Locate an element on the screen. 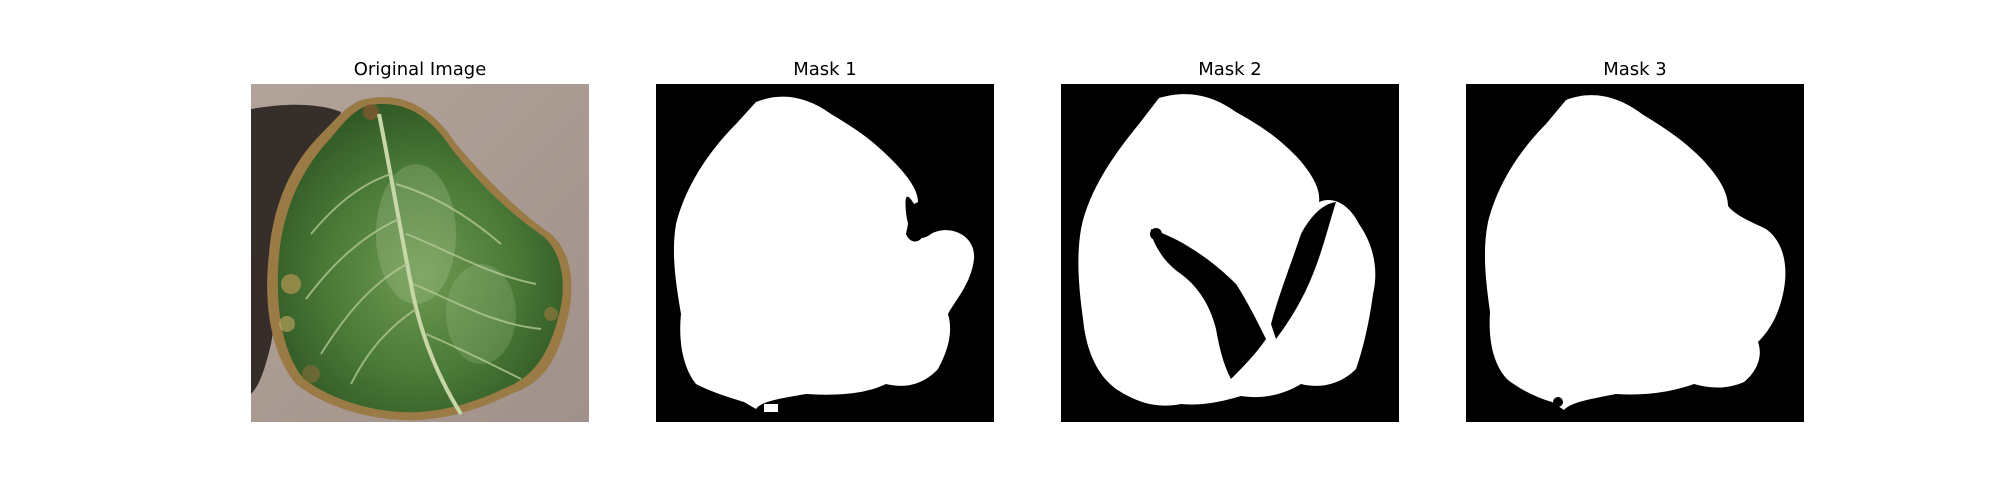 The image size is (2000, 500). panel-title: Mask 3 is located at coordinates (1635, 69).